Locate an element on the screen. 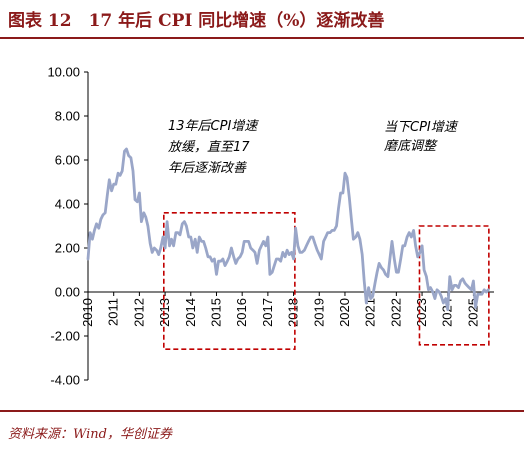 The height and width of the screenshot is (449, 524). y-tick-label: 10.00 is located at coordinates (63, 72).